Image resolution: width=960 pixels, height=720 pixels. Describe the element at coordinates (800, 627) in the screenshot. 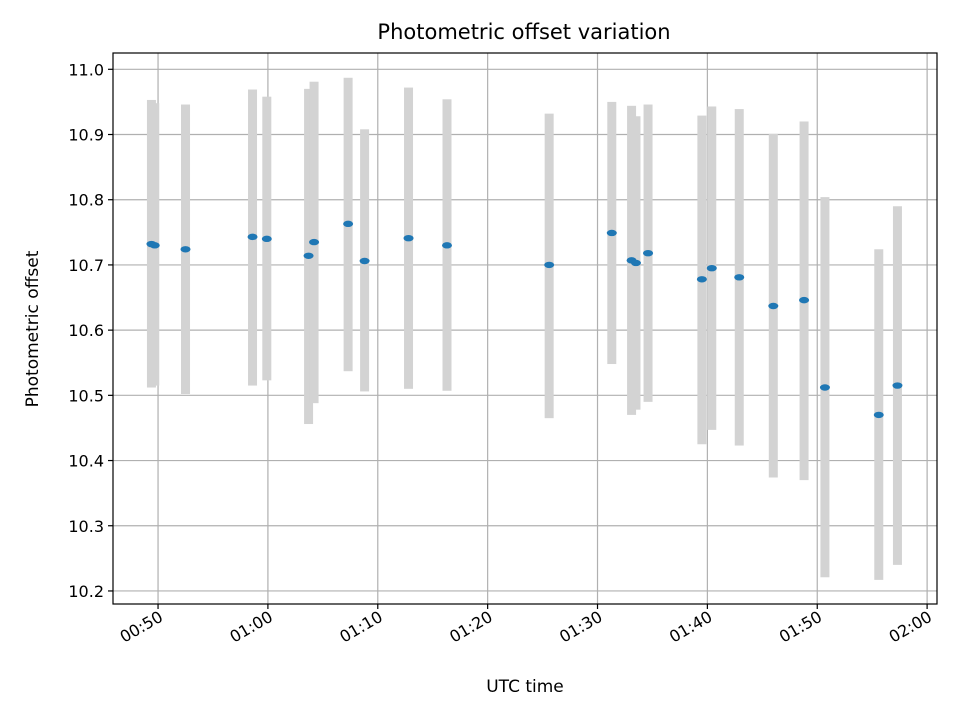

I see `x-tick-label: 01:50` at that location.